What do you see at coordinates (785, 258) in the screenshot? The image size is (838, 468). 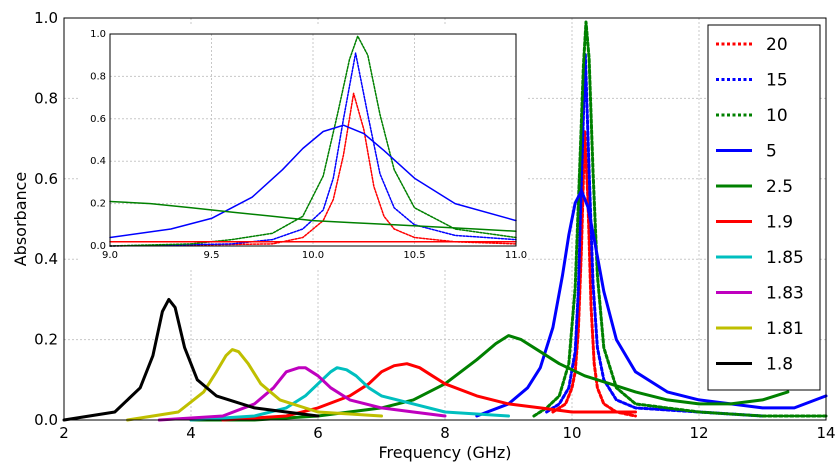 I see `legend-label-1.85: 1.85` at bounding box center [785, 258].